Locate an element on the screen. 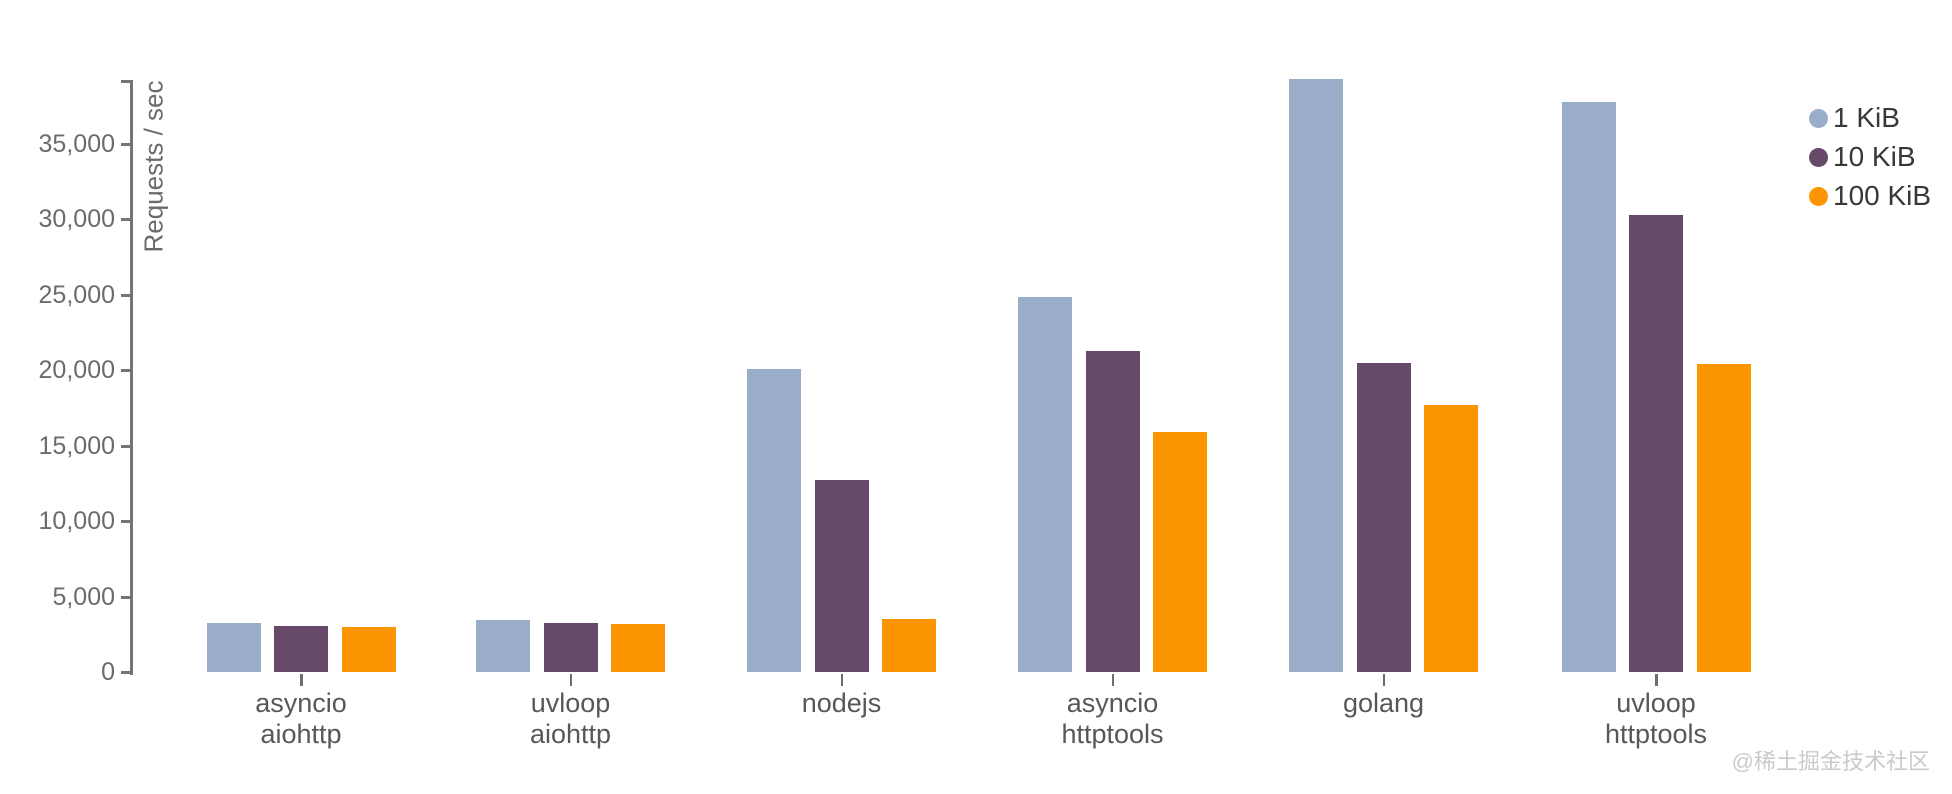  x-label-asyncio-aiohttp: asyncio aiohttp is located at coordinates (301, 719).